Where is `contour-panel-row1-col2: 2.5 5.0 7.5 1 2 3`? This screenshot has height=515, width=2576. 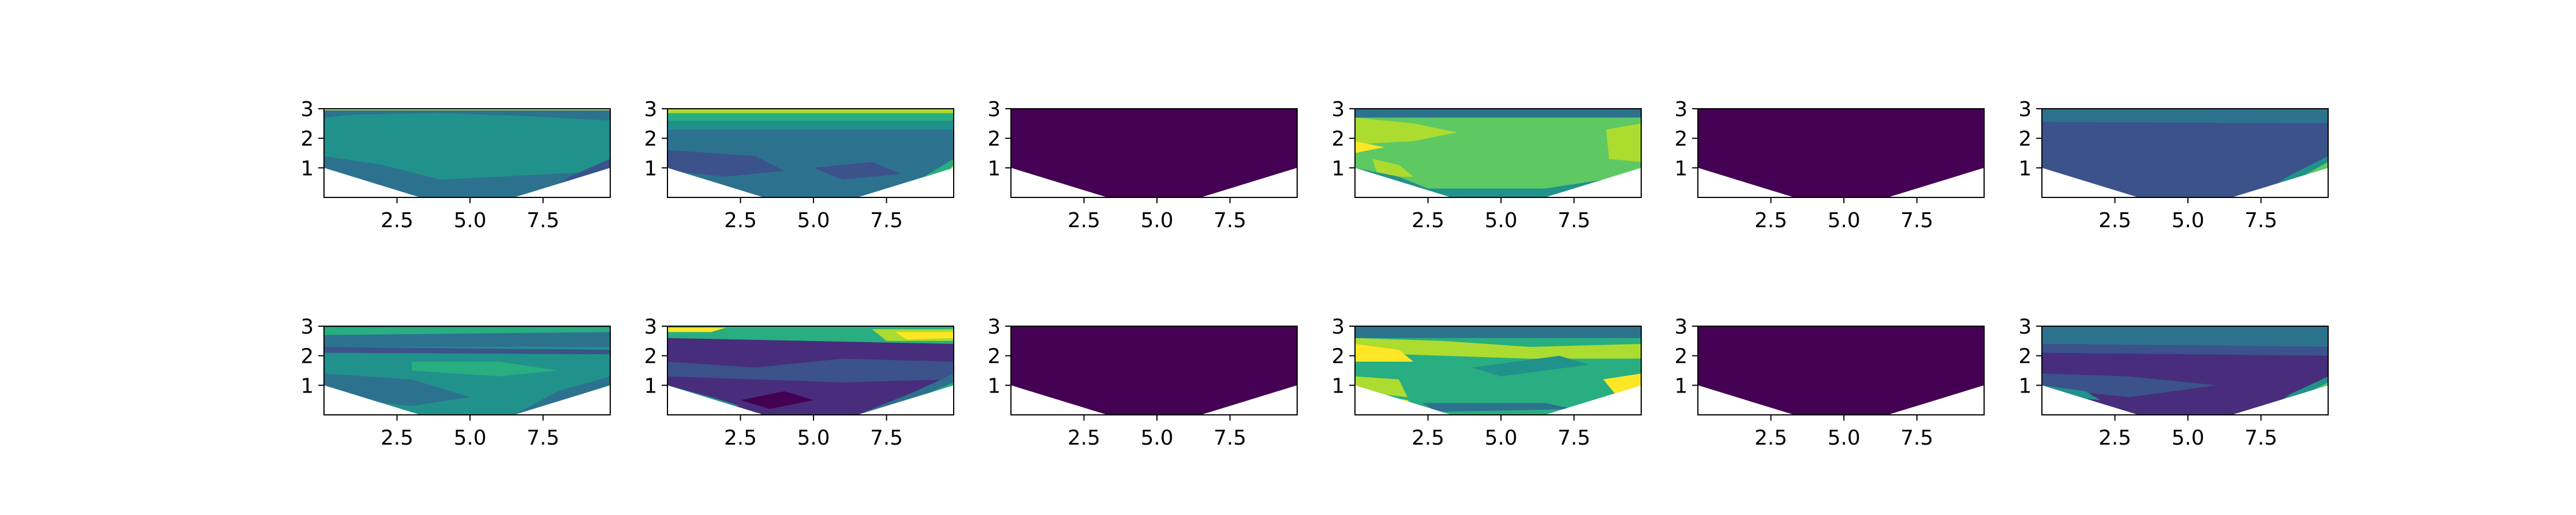
contour-panel-row1-col2: 2.5 5.0 7.5 1 2 3 is located at coordinates (799, 165).